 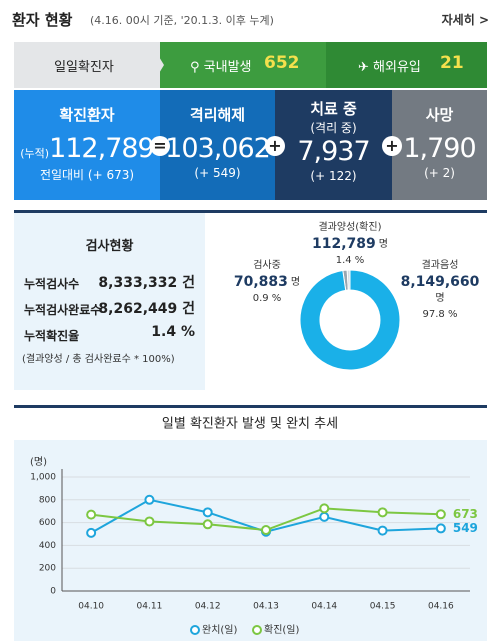 I want to click on row-value: 8,333,332 건, so click(x=146, y=283).